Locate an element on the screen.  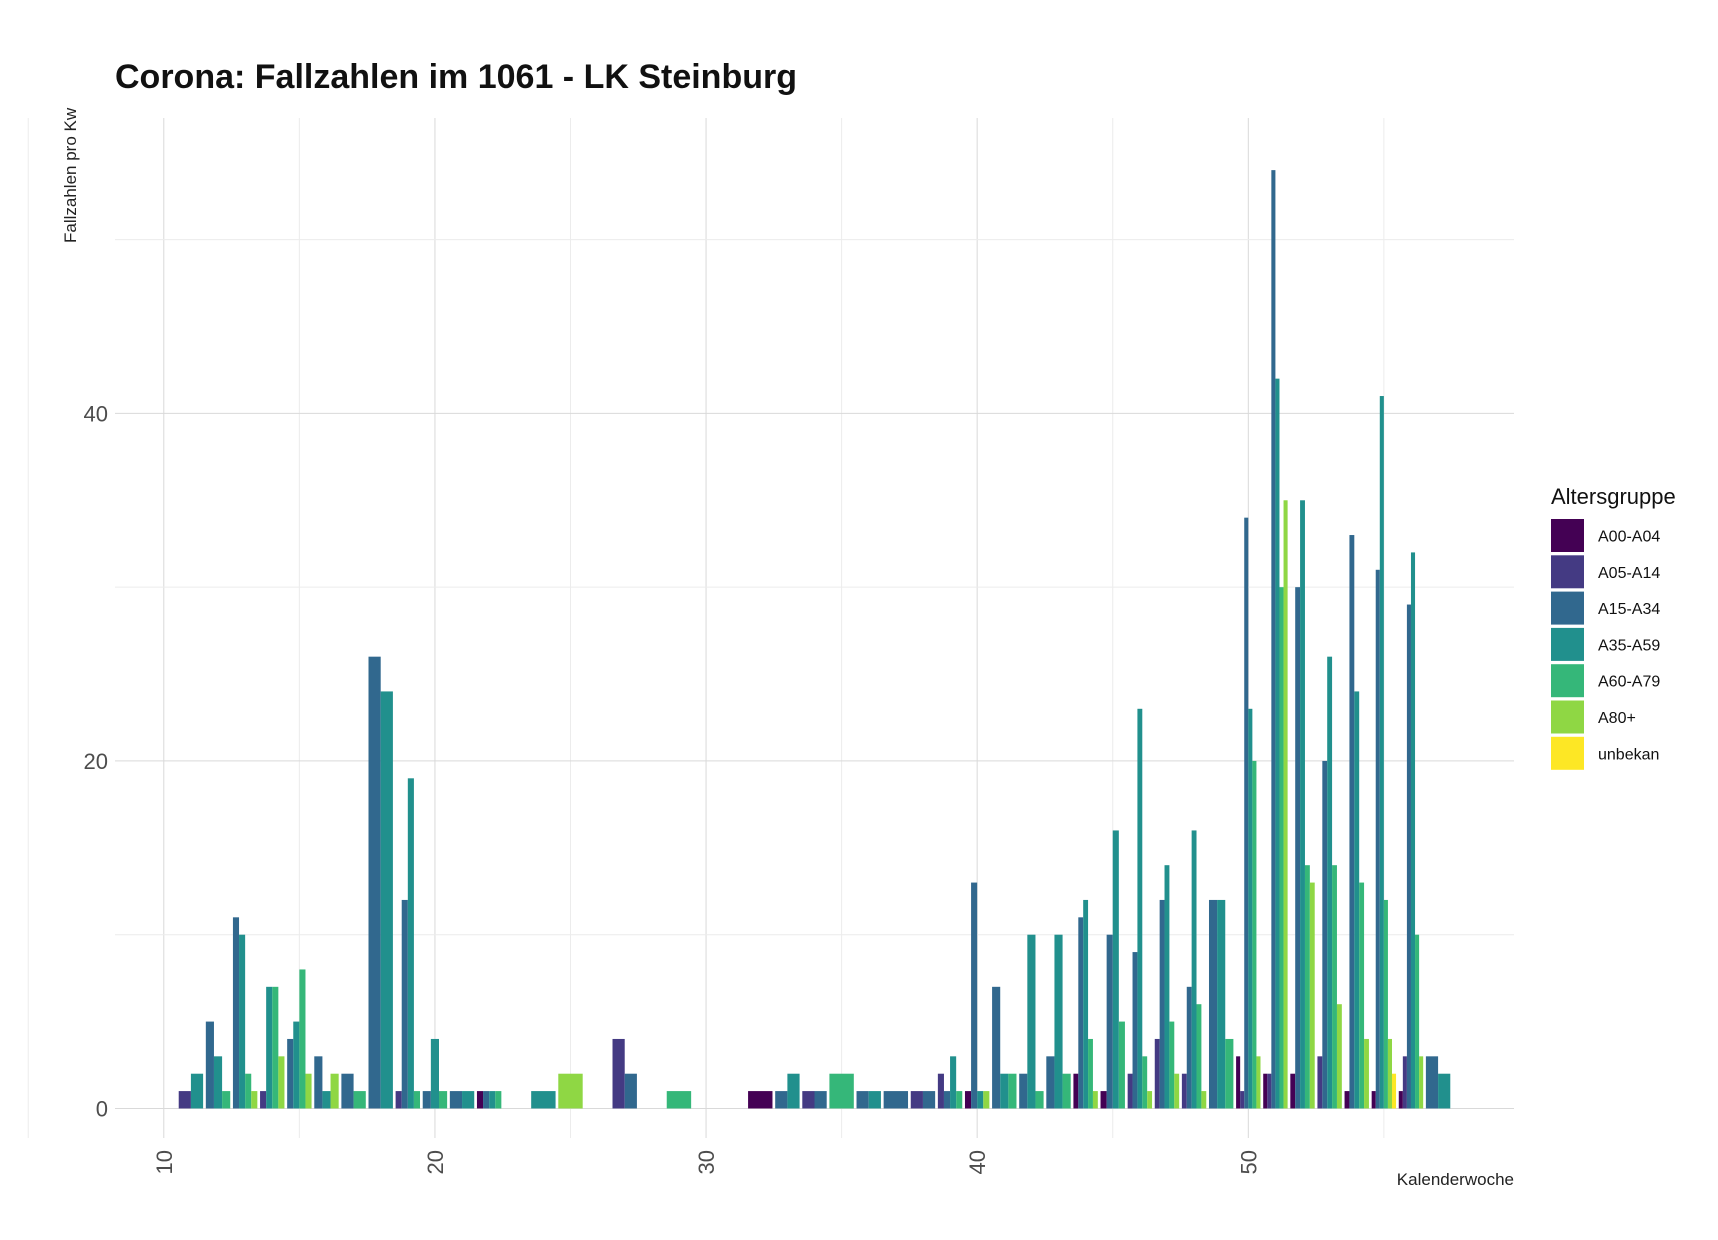
bar-kw39-a05-a14 is located at coordinates (940, 1091).